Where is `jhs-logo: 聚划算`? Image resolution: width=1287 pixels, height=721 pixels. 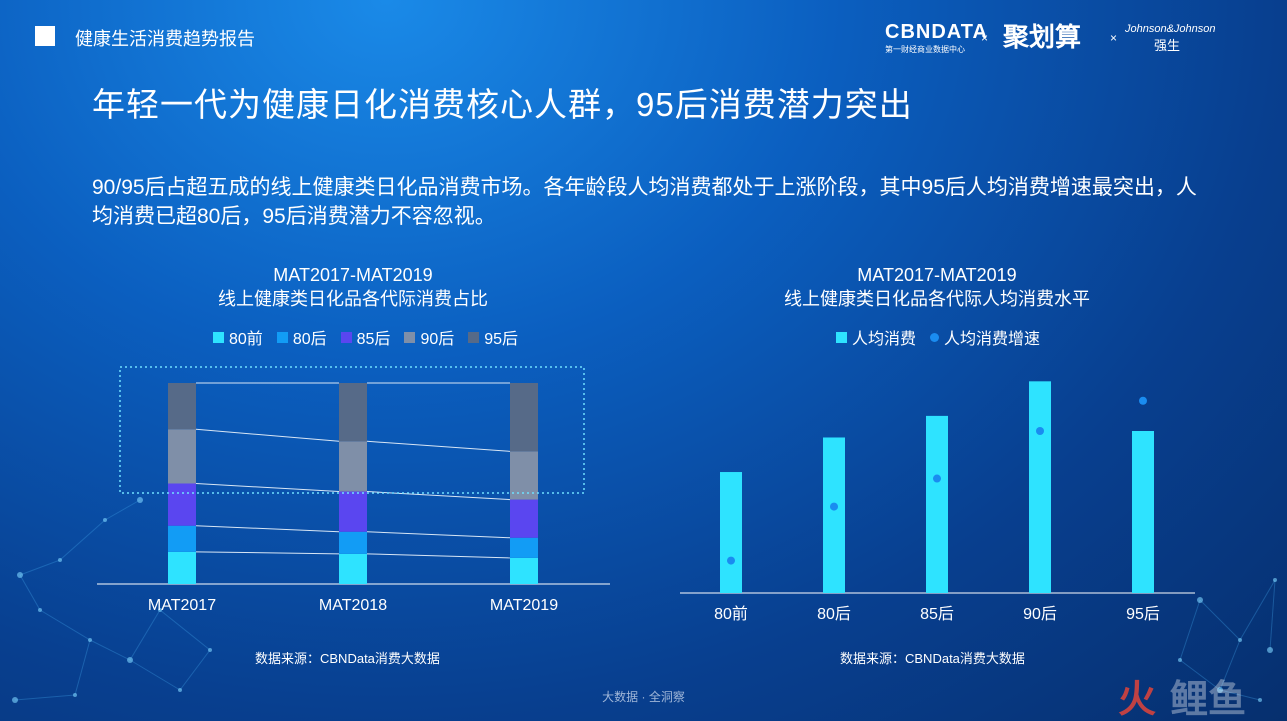 jhs-logo: 聚划算 is located at coordinates (1041, 37).